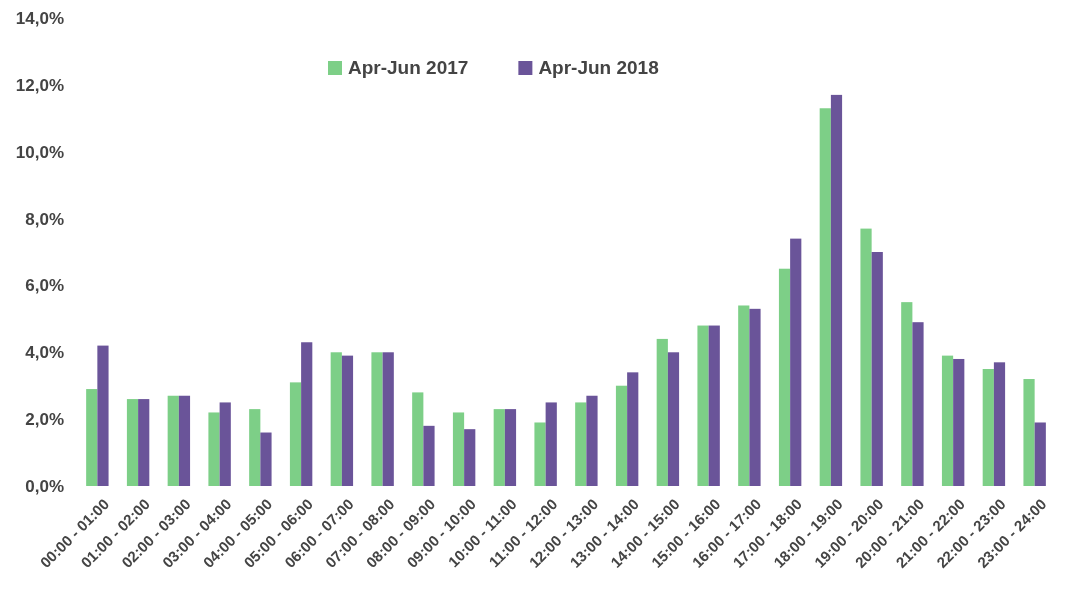 The height and width of the screenshot is (604, 1066). What do you see at coordinates (44, 420) in the screenshot?
I see `y-tick-label: 2,0%` at bounding box center [44, 420].